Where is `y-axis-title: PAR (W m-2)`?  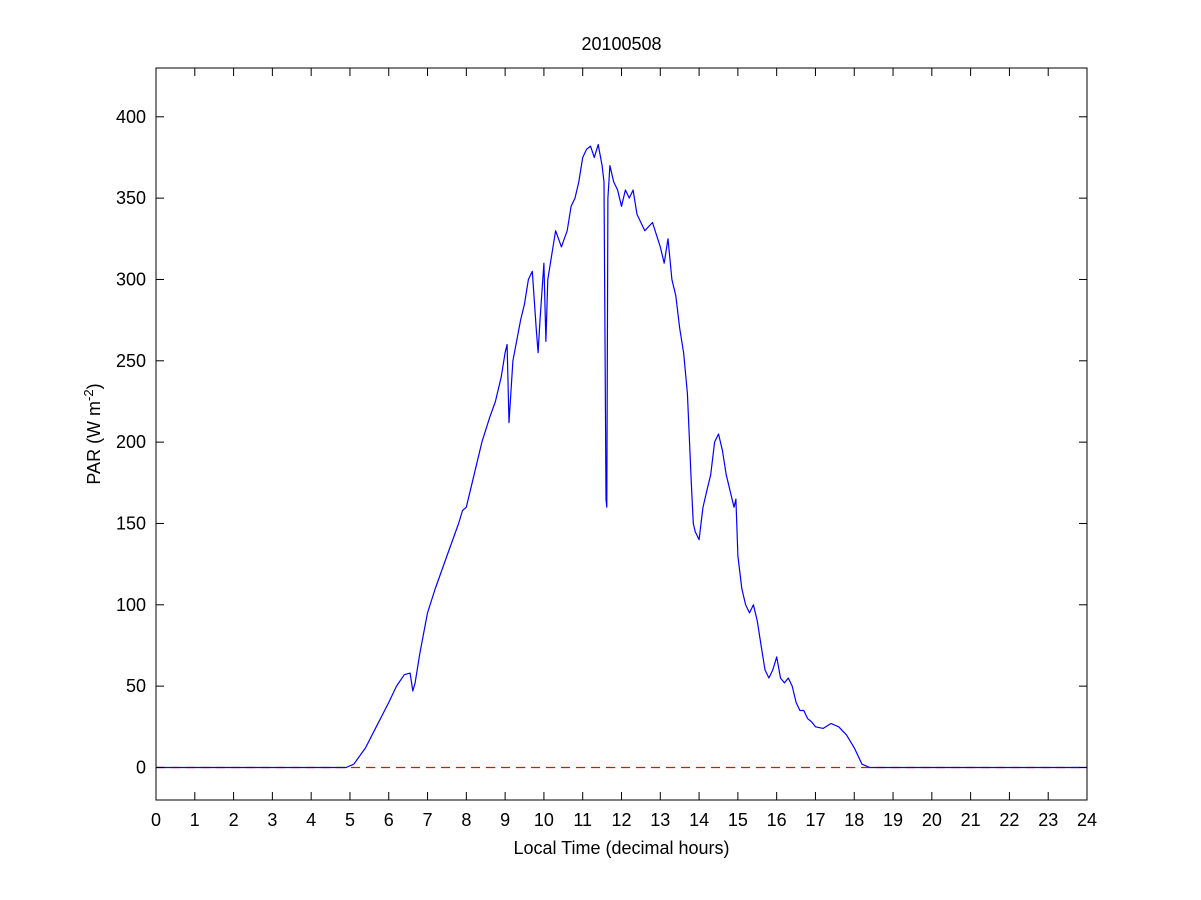
y-axis-title: PAR (W m-2) is located at coordinates (93, 433).